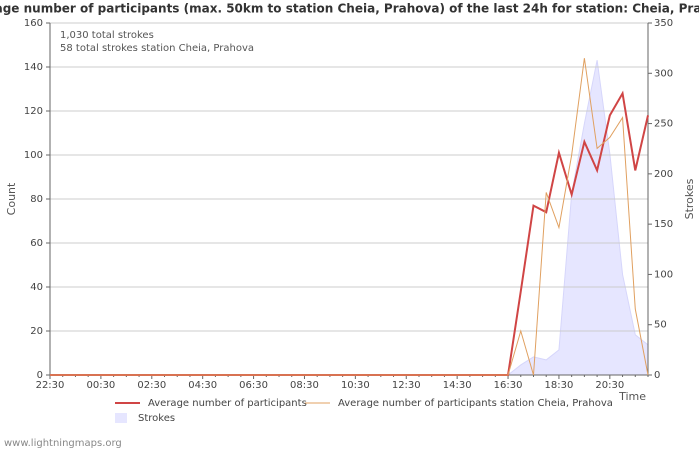  I want to click on y2-tick-label: 300, so click(663, 73).